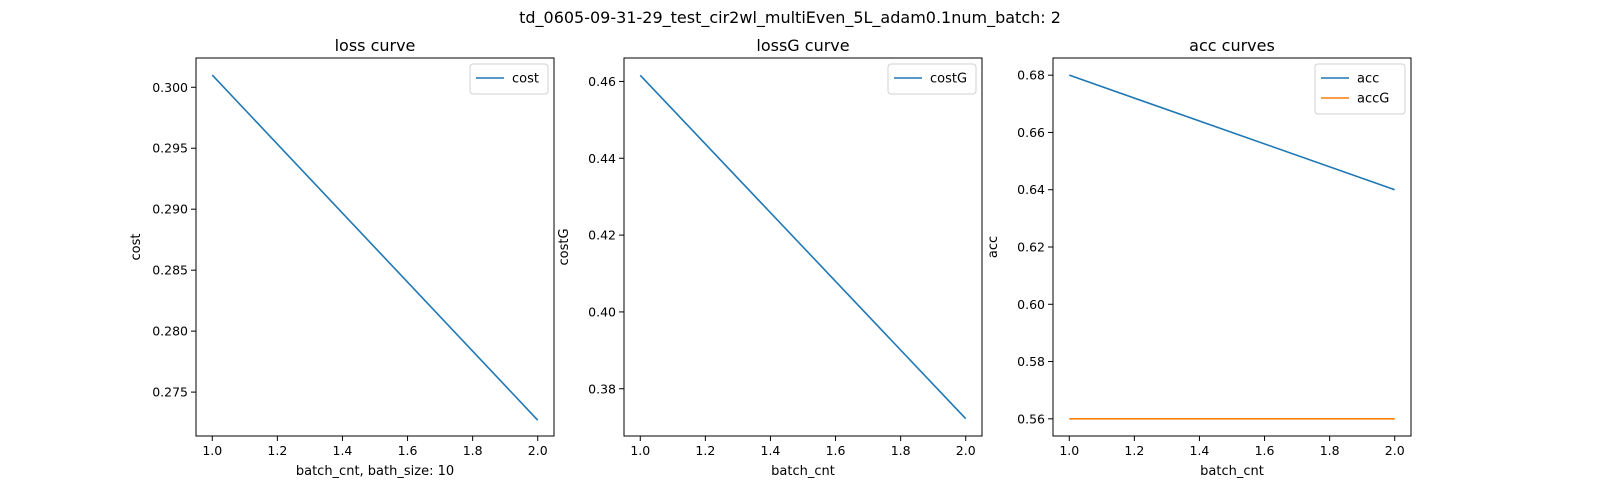 This screenshot has width=1600, height=500. What do you see at coordinates (948, 79) in the screenshot?
I see `legend-label-costG: costG` at bounding box center [948, 79].